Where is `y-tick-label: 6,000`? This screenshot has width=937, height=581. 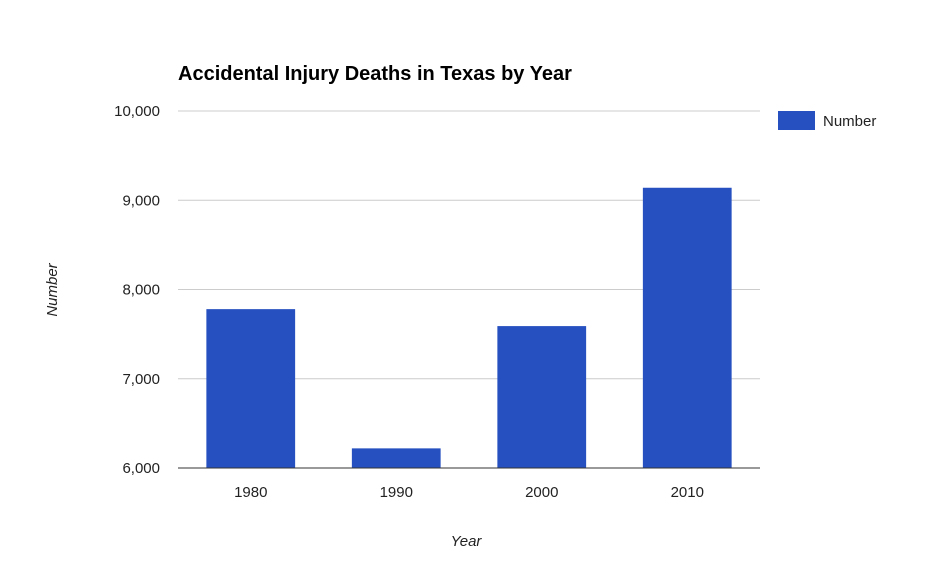 y-tick-label: 6,000 is located at coordinates (141, 468).